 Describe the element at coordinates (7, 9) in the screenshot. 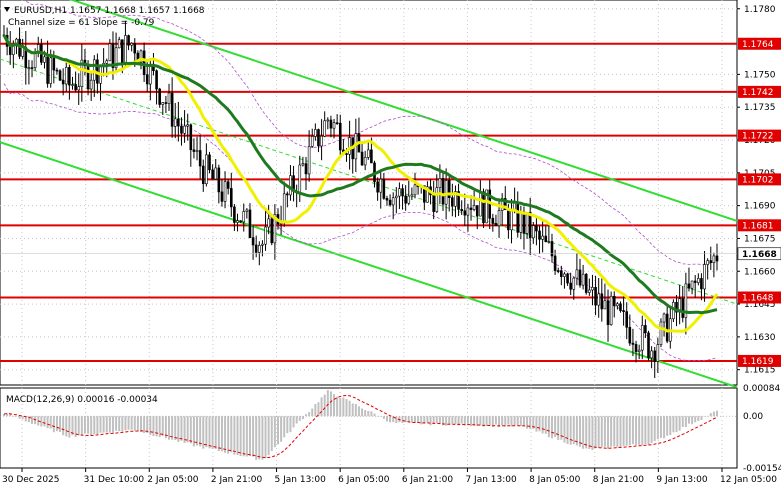

I see `collapse-triangle-icon` at that location.